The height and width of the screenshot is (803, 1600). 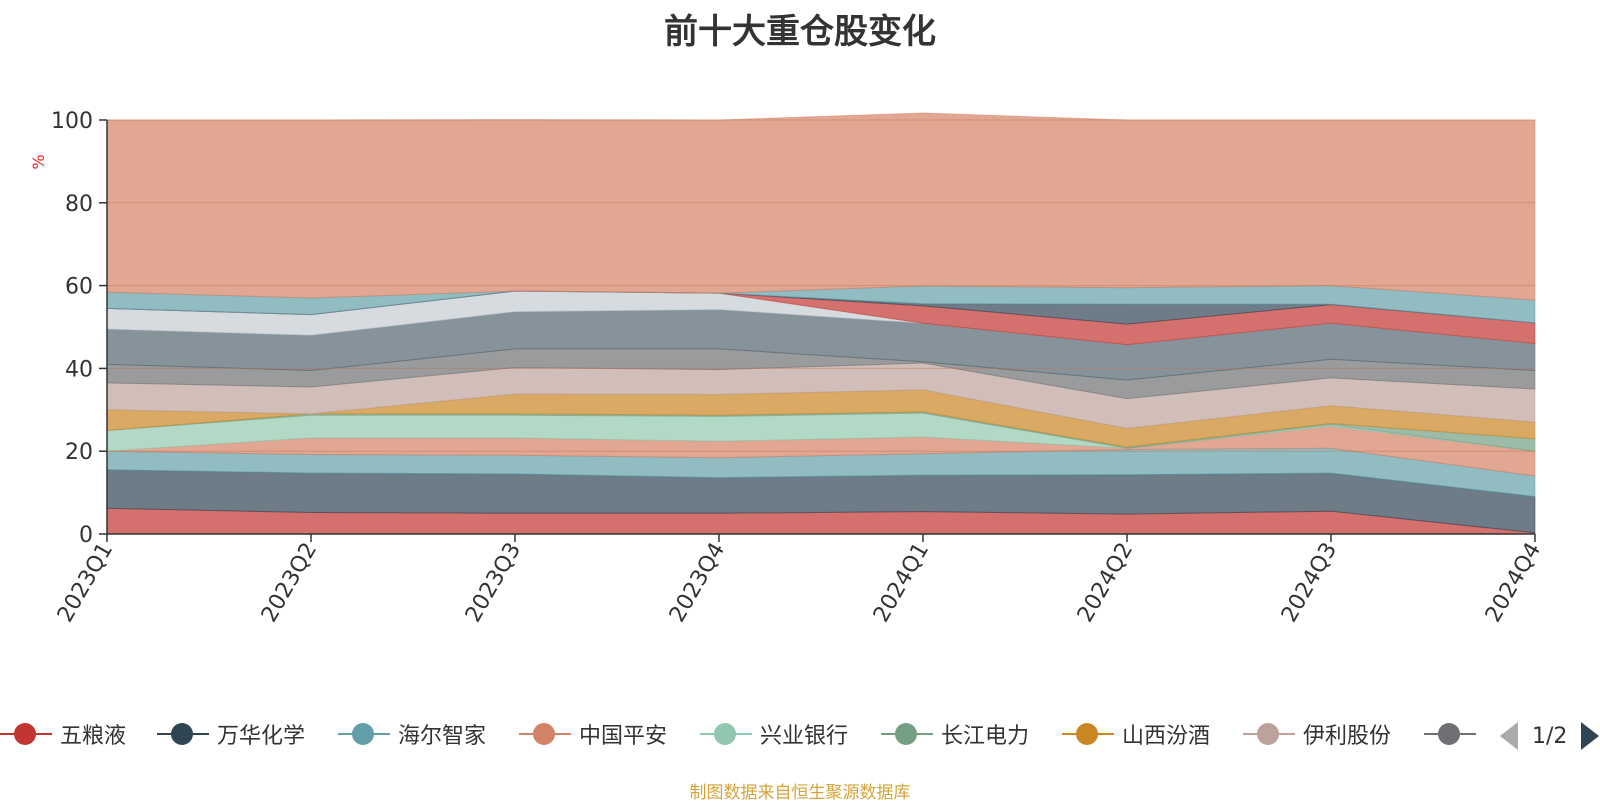 I want to click on legend-item: 海尔生物, so click(x=1453, y=734).